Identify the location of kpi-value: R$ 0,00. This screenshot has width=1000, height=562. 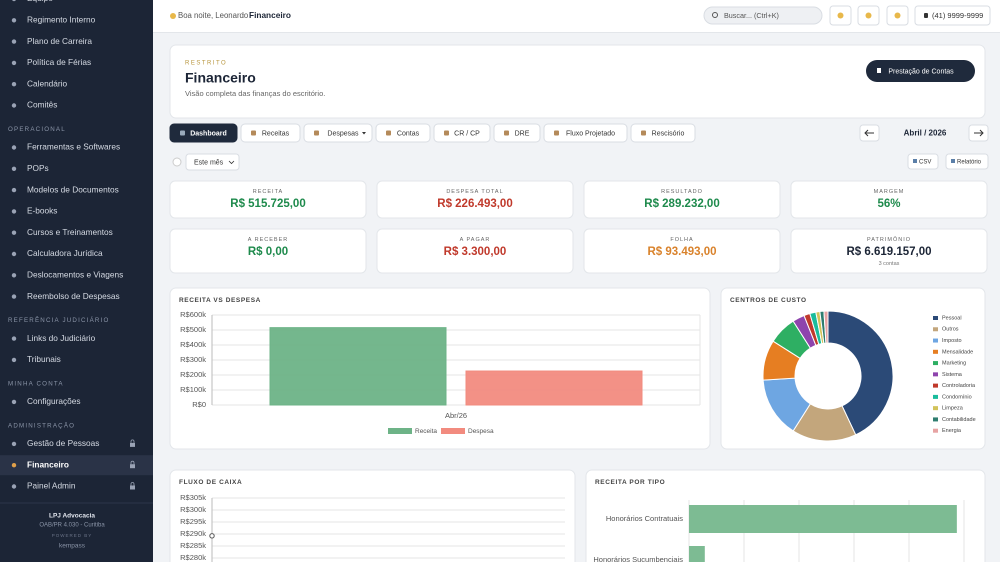
(268, 252).